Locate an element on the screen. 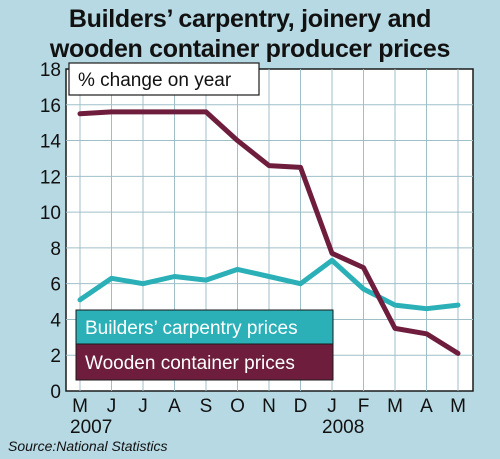 This screenshot has width=500, height=459. legend-label: Wooden container prices is located at coordinates (190, 363).